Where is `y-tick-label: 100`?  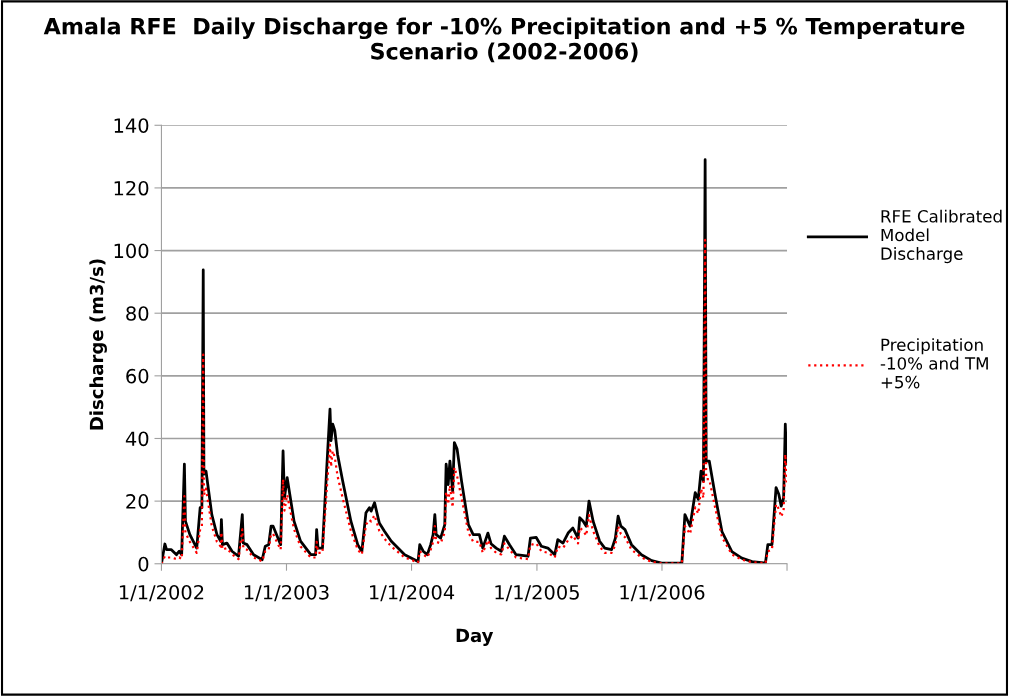 y-tick-label: 100 is located at coordinates (131, 251).